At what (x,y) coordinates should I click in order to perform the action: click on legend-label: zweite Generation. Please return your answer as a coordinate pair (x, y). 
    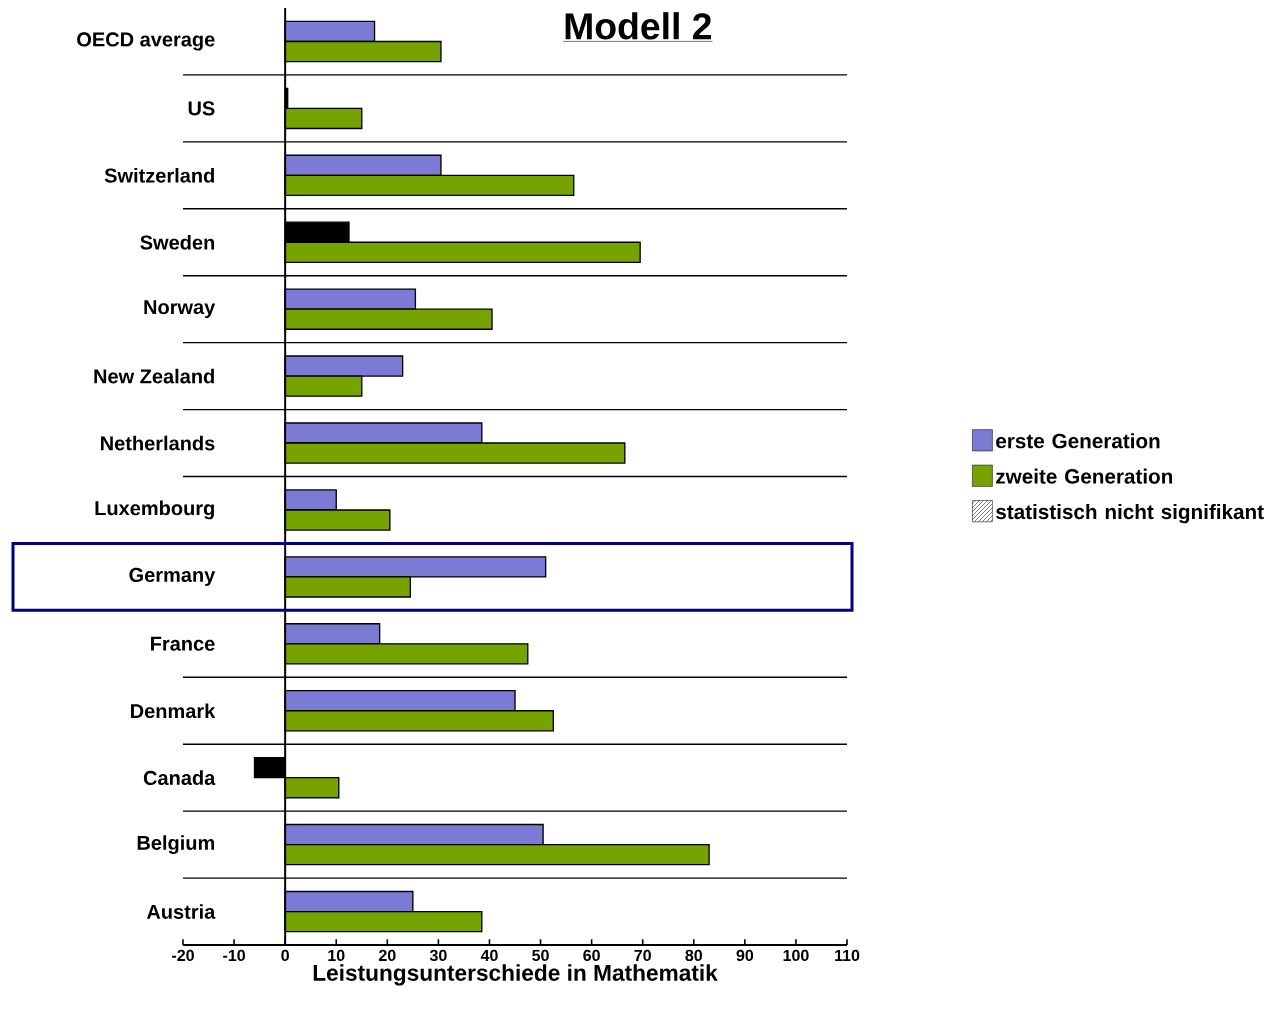
    Looking at the image, I should click on (1084, 476).